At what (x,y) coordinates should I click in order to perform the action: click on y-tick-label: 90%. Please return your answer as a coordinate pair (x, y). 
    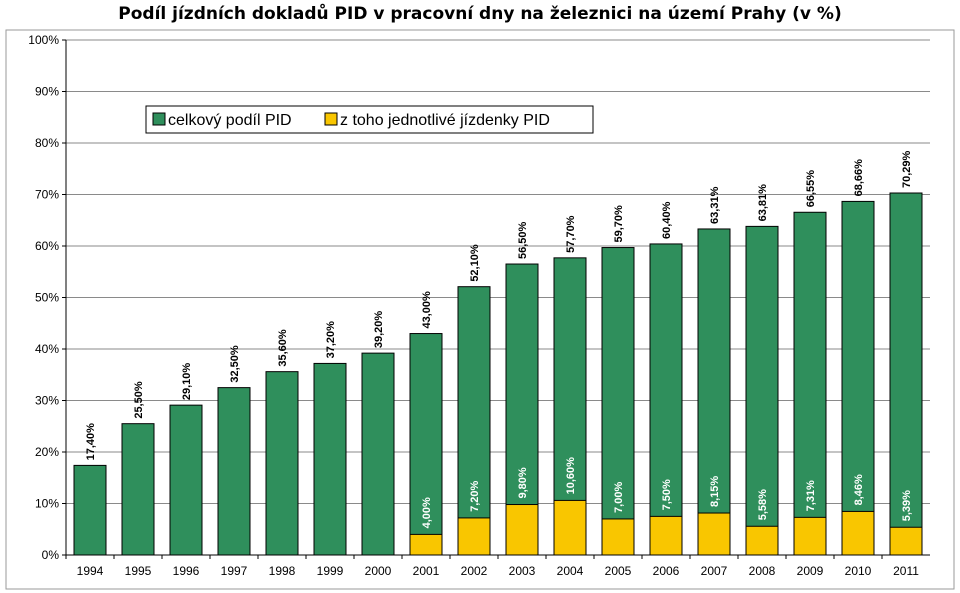
    Looking at the image, I should click on (47, 92).